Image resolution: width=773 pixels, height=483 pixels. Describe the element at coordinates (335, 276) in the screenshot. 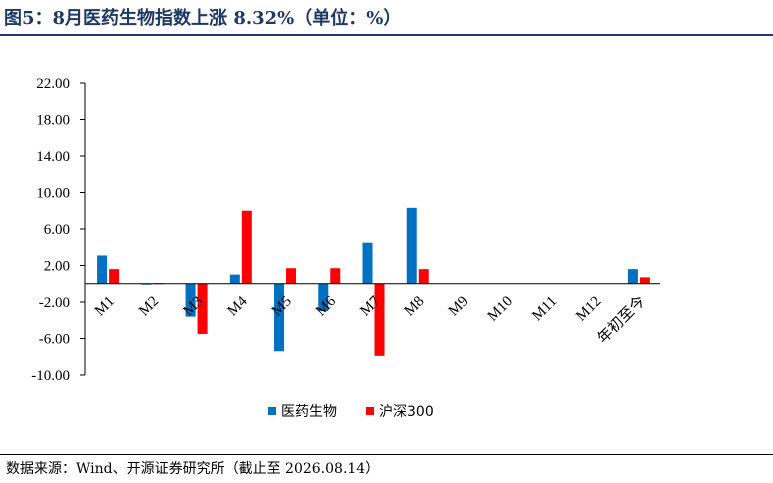

I see `bar-csi300-M6` at that location.